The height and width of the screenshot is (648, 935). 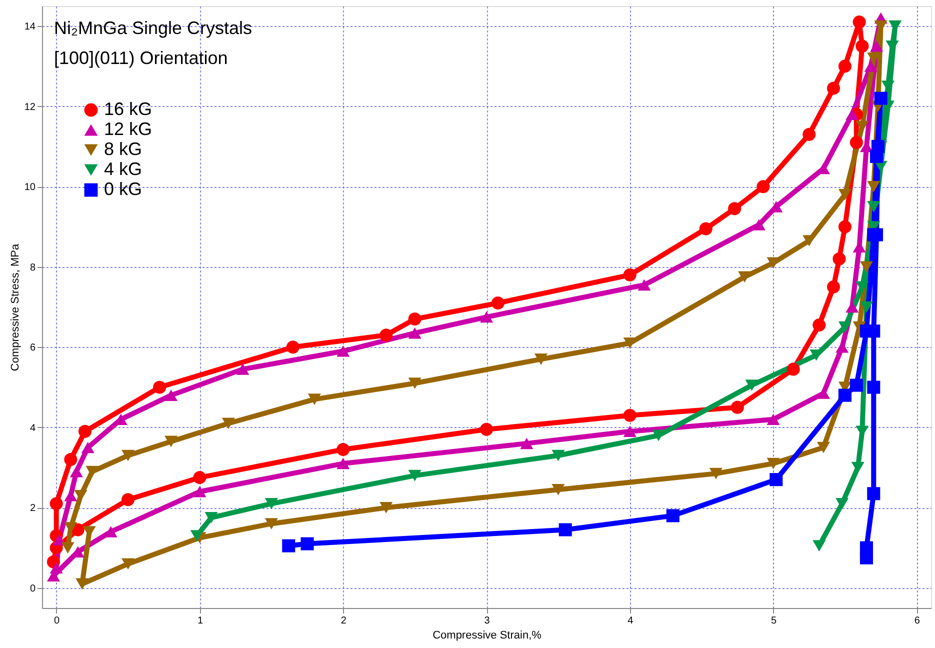 What do you see at coordinates (917, 621) in the screenshot?
I see `x-tick-label: 6` at bounding box center [917, 621].